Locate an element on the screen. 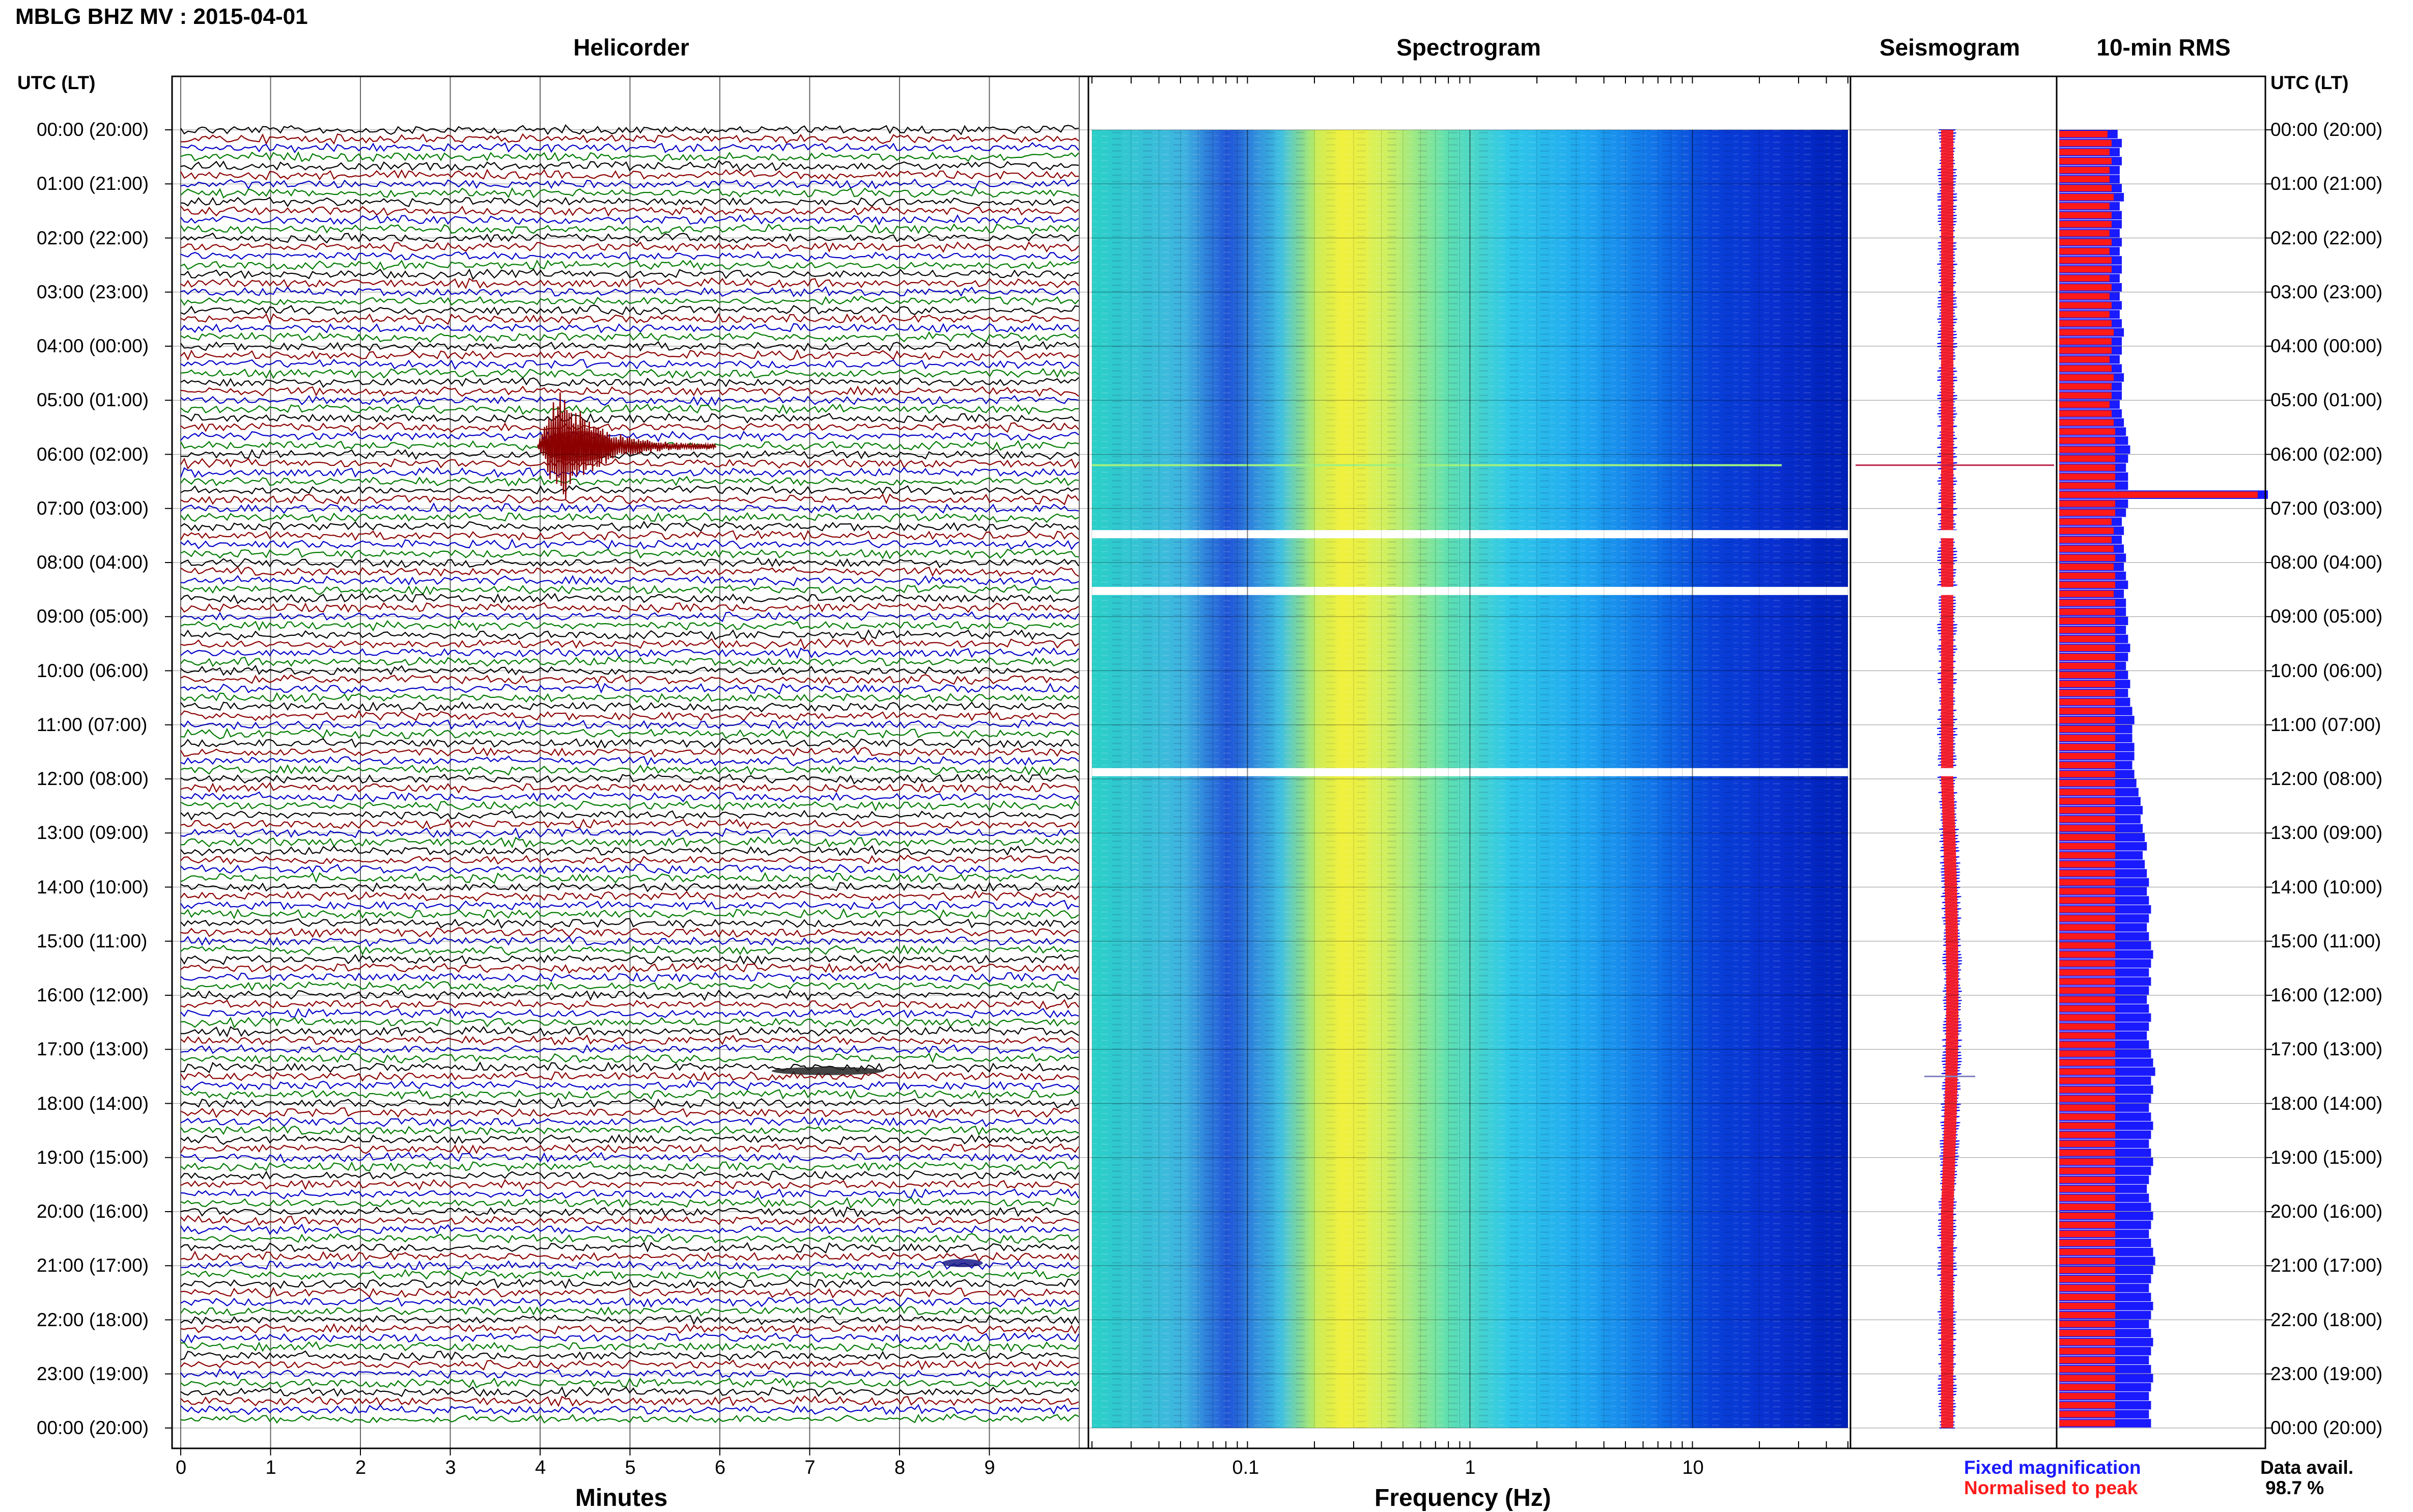 The image size is (2413, 1512). time-label-right: 16:00 (12:00) is located at coordinates (2326, 995).